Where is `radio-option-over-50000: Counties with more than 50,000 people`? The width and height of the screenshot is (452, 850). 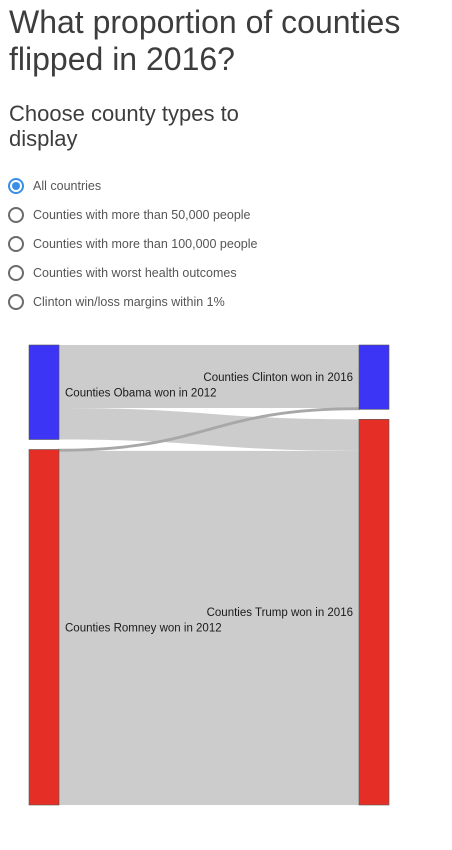
radio-option-over-50000: Counties with more than 50,000 people is located at coordinates (132, 214).